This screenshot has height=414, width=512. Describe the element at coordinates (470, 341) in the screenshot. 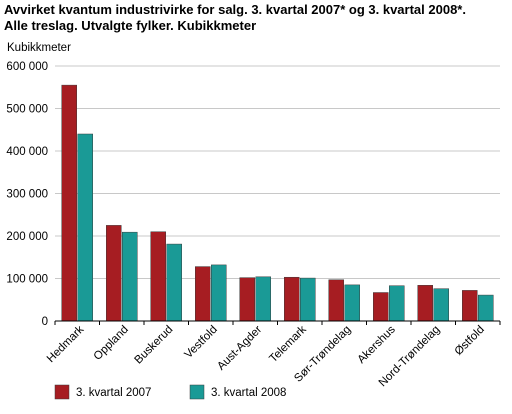

I see `x-tick-label: Østfold` at that location.